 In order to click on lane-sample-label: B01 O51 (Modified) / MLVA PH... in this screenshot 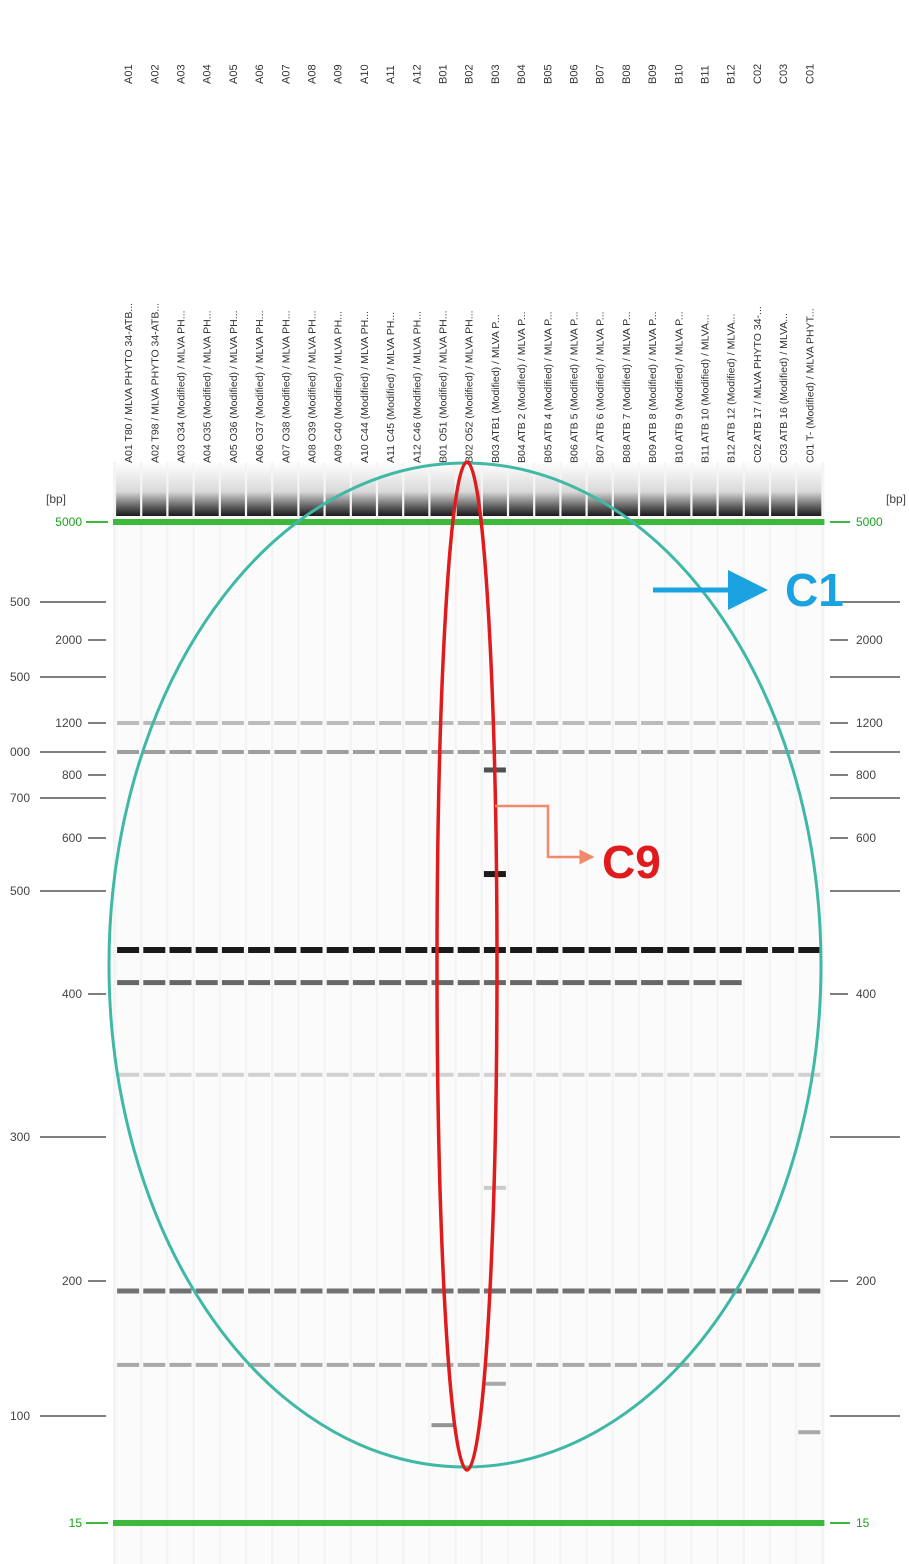, I will do `click(444, 386)`.